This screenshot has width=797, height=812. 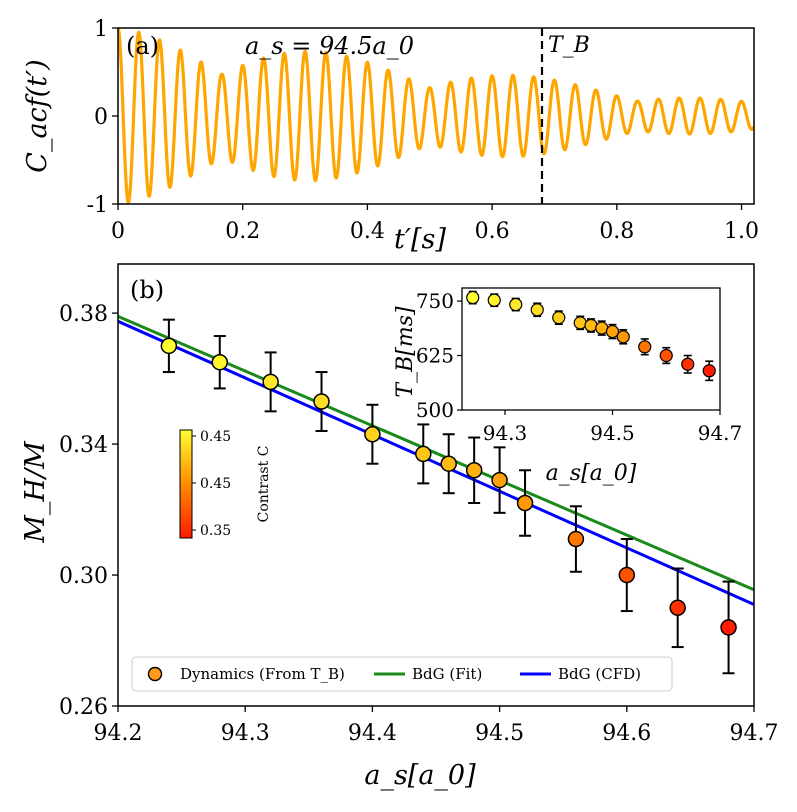 What do you see at coordinates (616, 231) in the screenshot?
I see `a-xtick-label: 0.8` at bounding box center [616, 231].